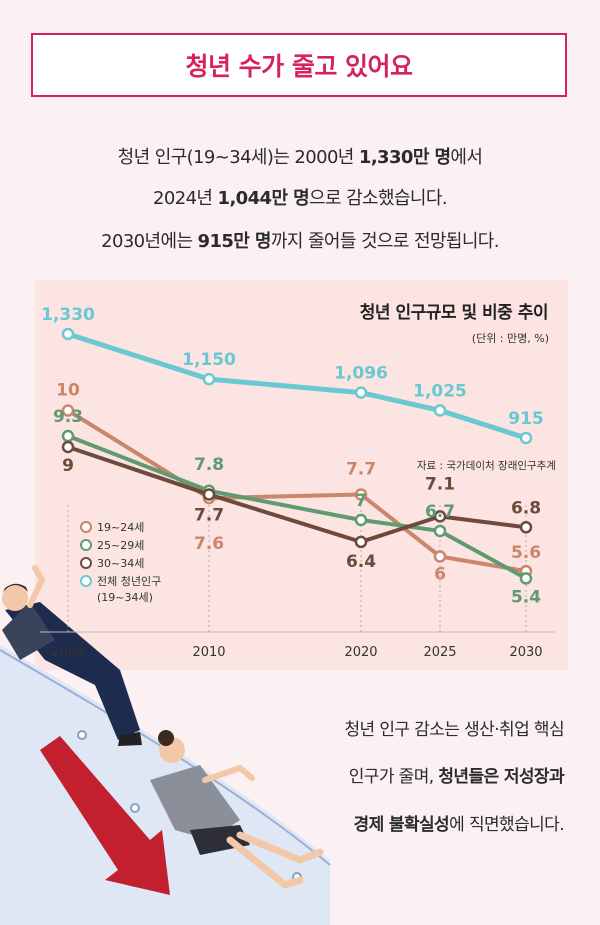 Image resolution: width=600 pixels, height=925 pixels. Describe the element at coordinates (526, 419) in the screenshot. I see `total-data-label: 915` at that location.